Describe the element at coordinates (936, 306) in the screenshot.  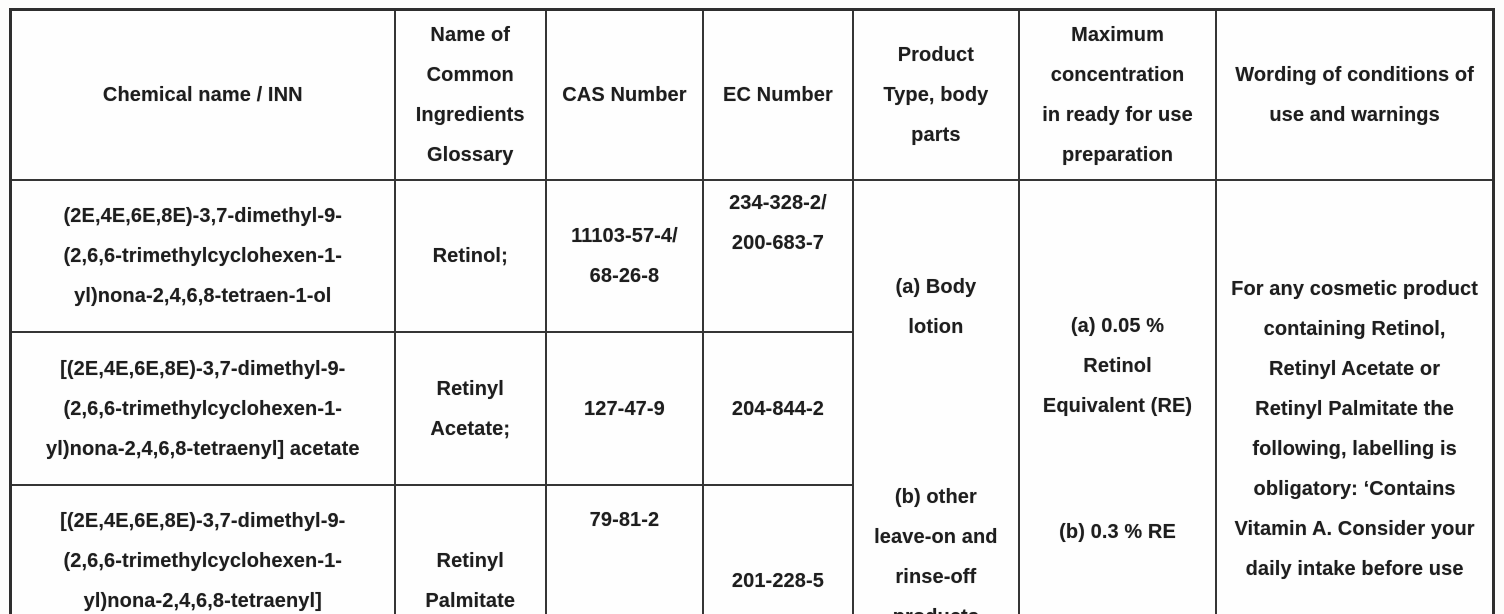
I see `product-type-item-a: (a) Body lotion` at that location.